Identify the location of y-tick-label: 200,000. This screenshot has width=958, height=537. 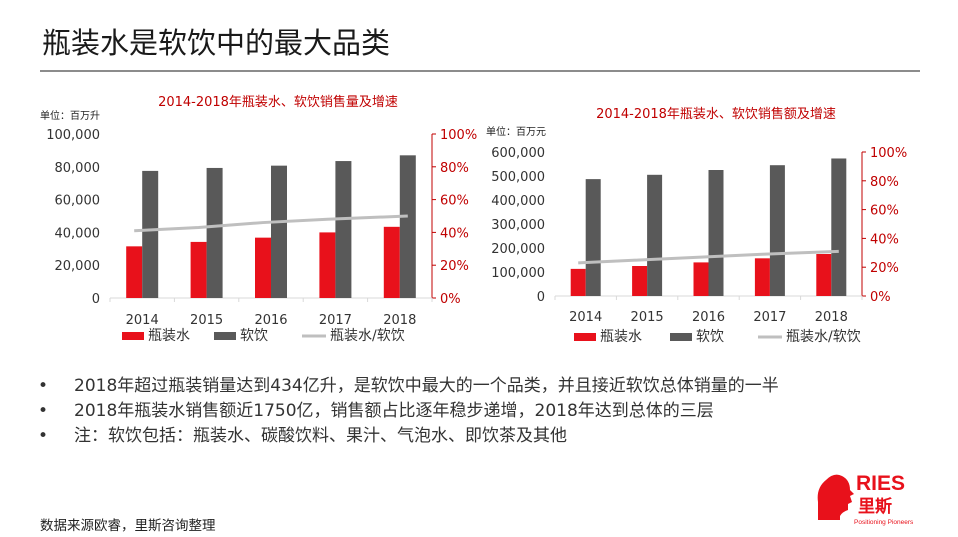
(518, 249).